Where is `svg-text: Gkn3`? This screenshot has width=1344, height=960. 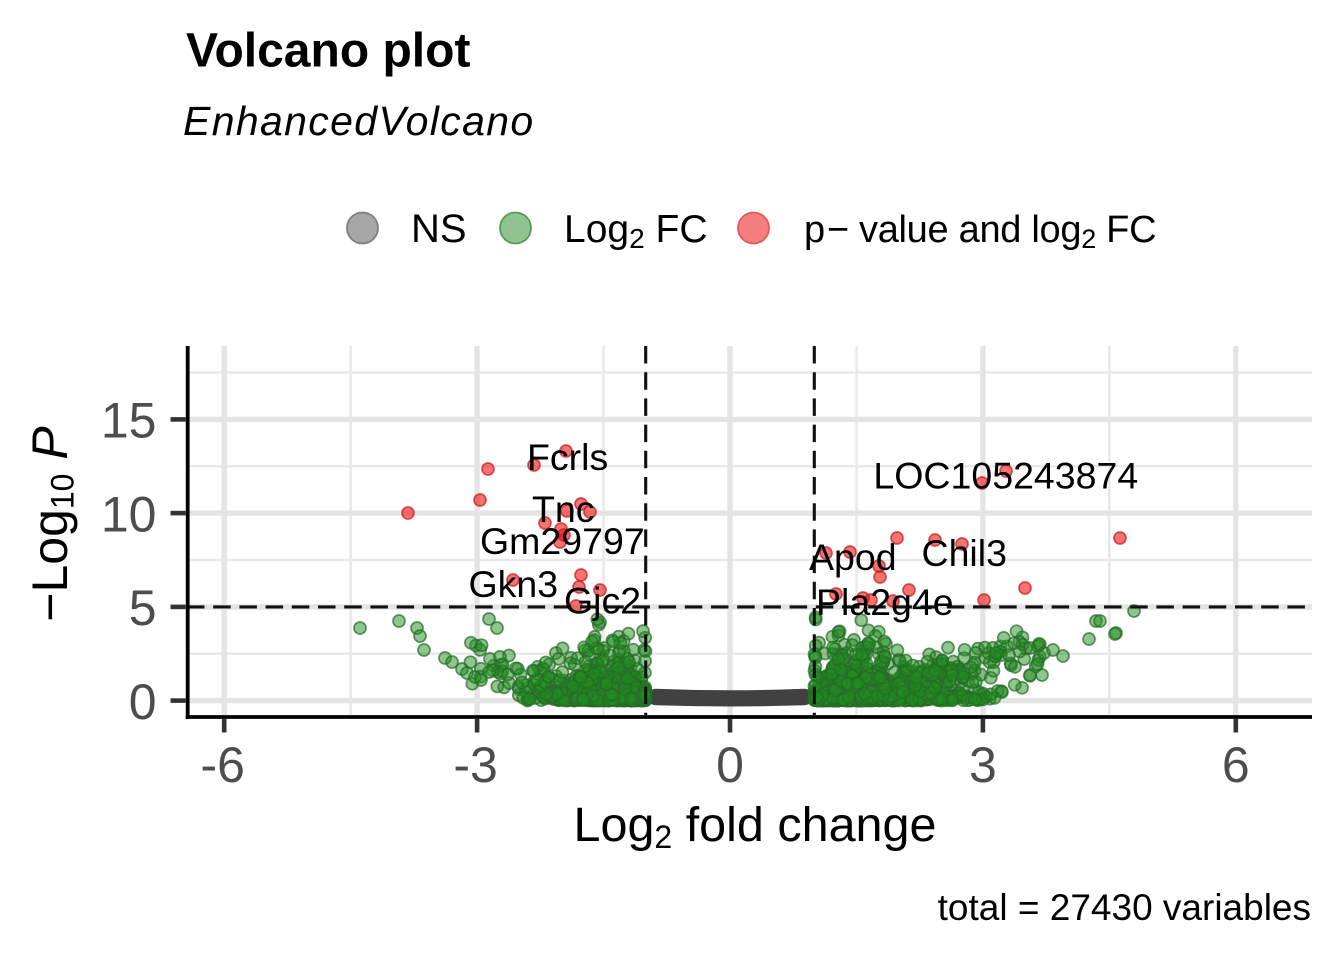
svg-text: Gkn3 is located at coordinates (514, 584).